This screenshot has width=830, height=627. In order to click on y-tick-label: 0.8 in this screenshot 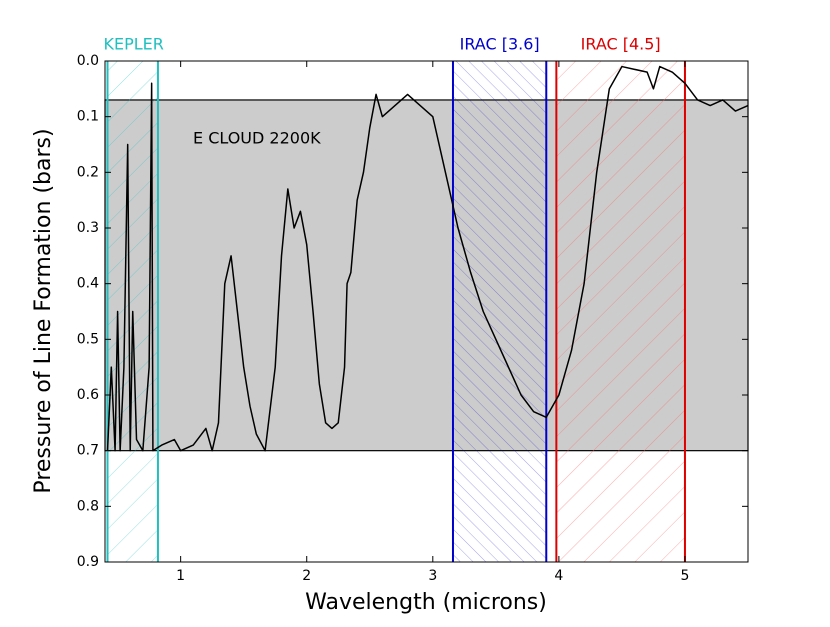, I will do `click(88, 506)`.